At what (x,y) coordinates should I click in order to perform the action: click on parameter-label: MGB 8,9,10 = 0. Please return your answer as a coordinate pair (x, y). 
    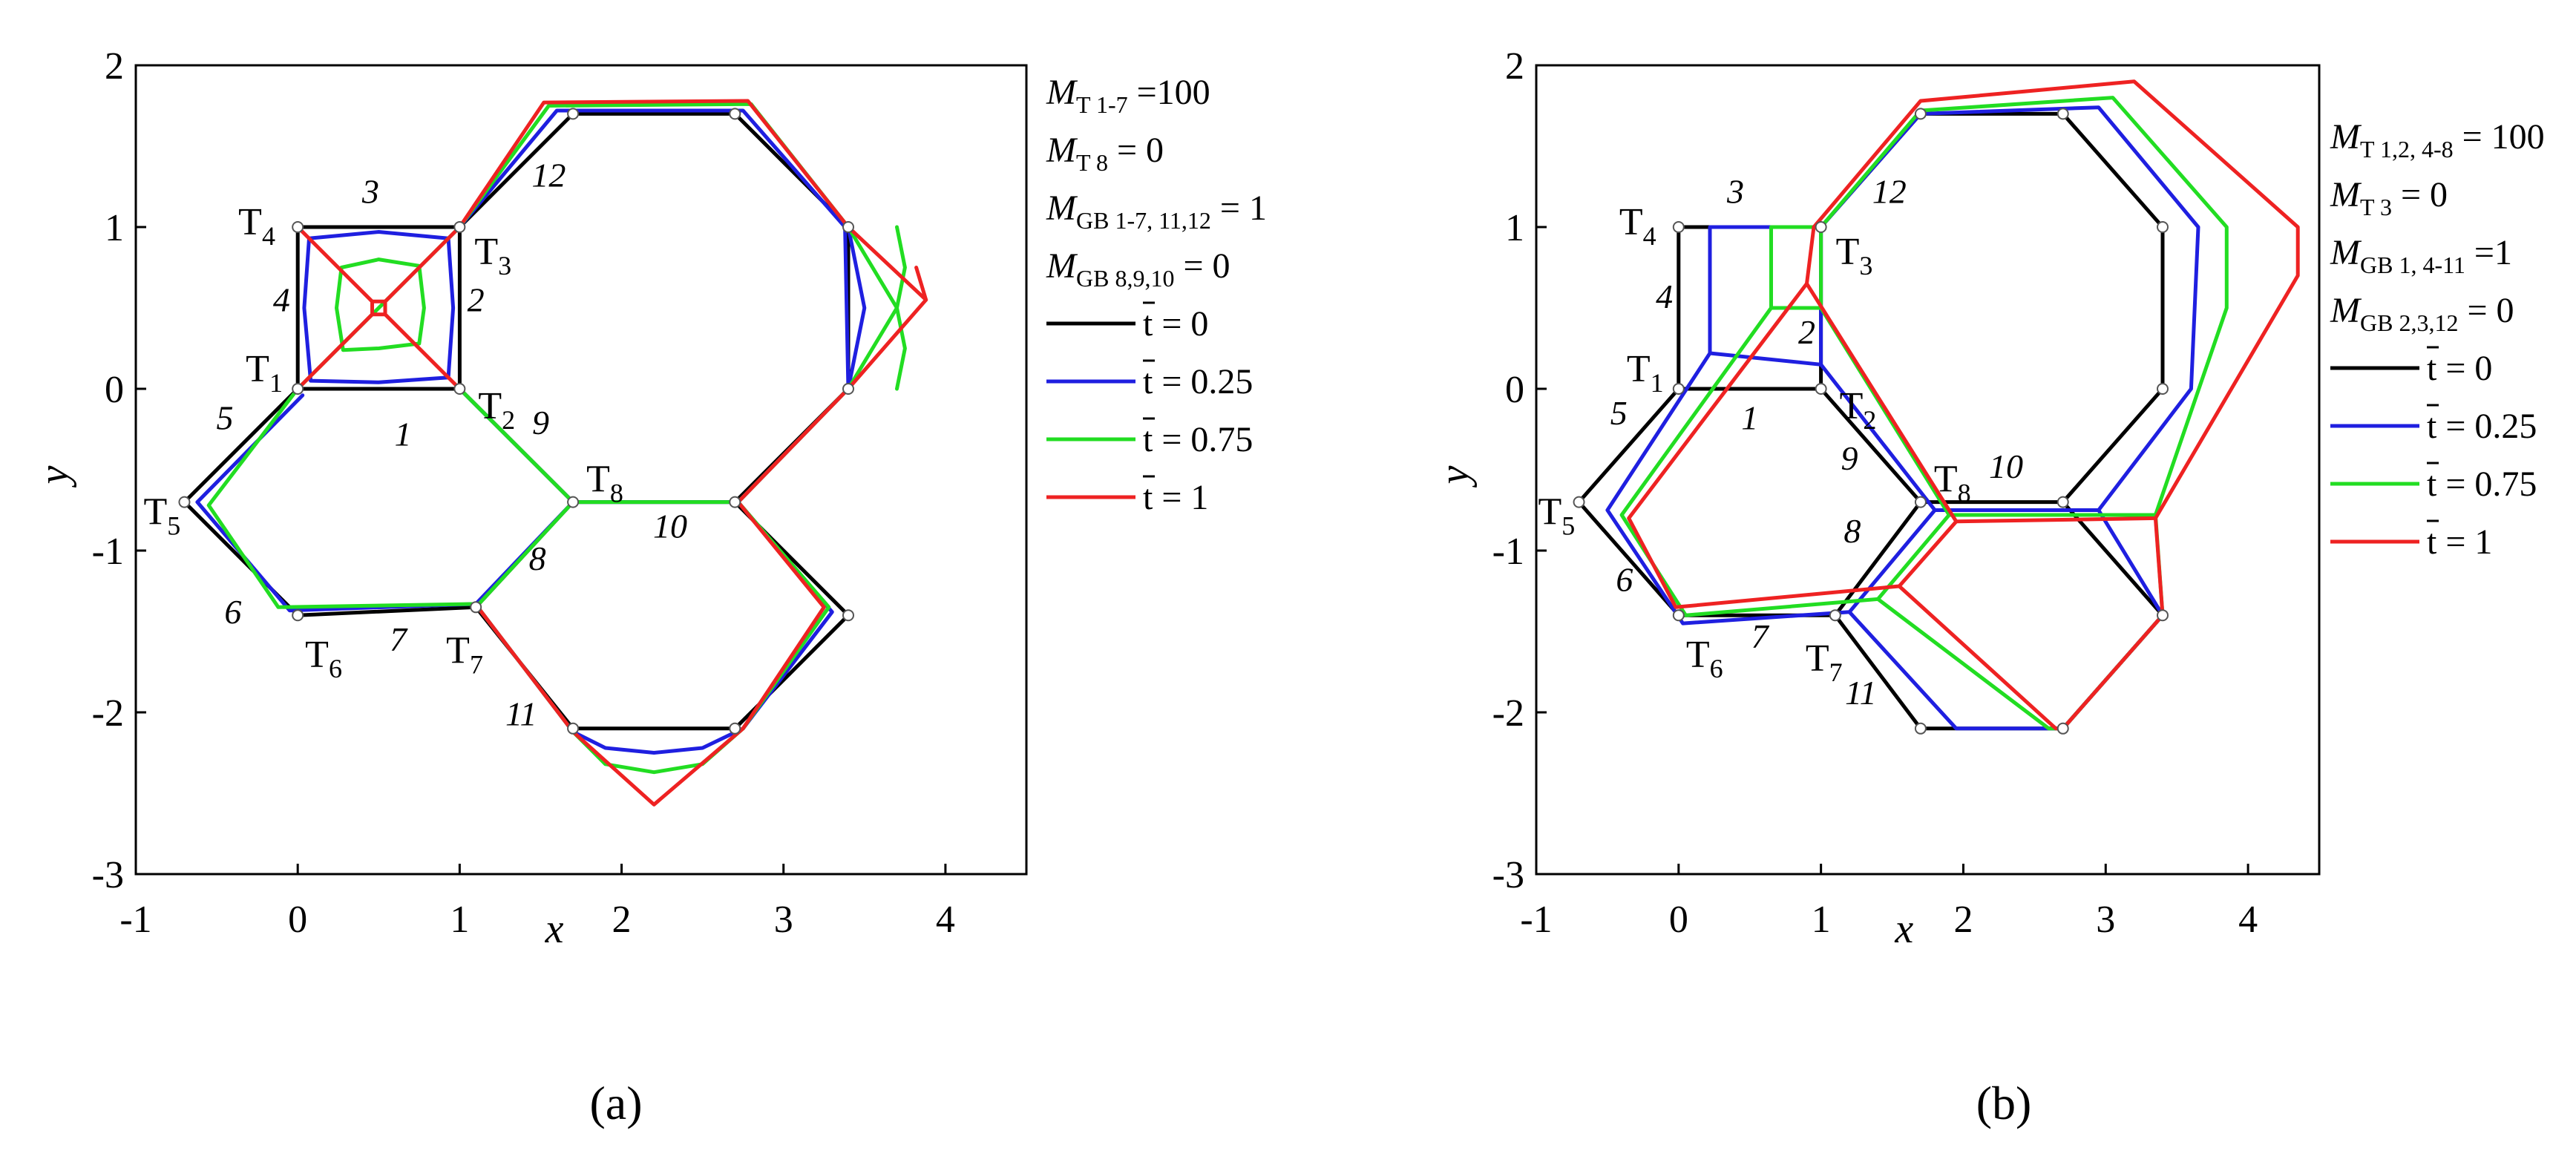
    Looking at the image, I should click on (1138, 269).